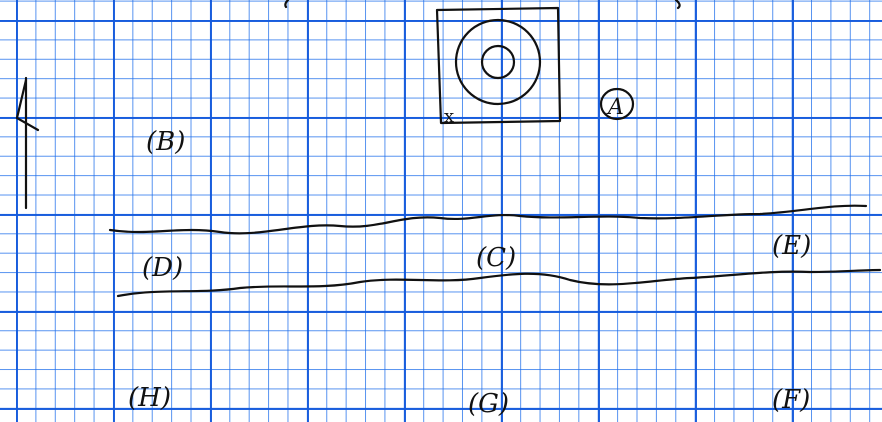 This screenshot has height=422, width=882. I want to click on x-mark: x, so click(449, 116).